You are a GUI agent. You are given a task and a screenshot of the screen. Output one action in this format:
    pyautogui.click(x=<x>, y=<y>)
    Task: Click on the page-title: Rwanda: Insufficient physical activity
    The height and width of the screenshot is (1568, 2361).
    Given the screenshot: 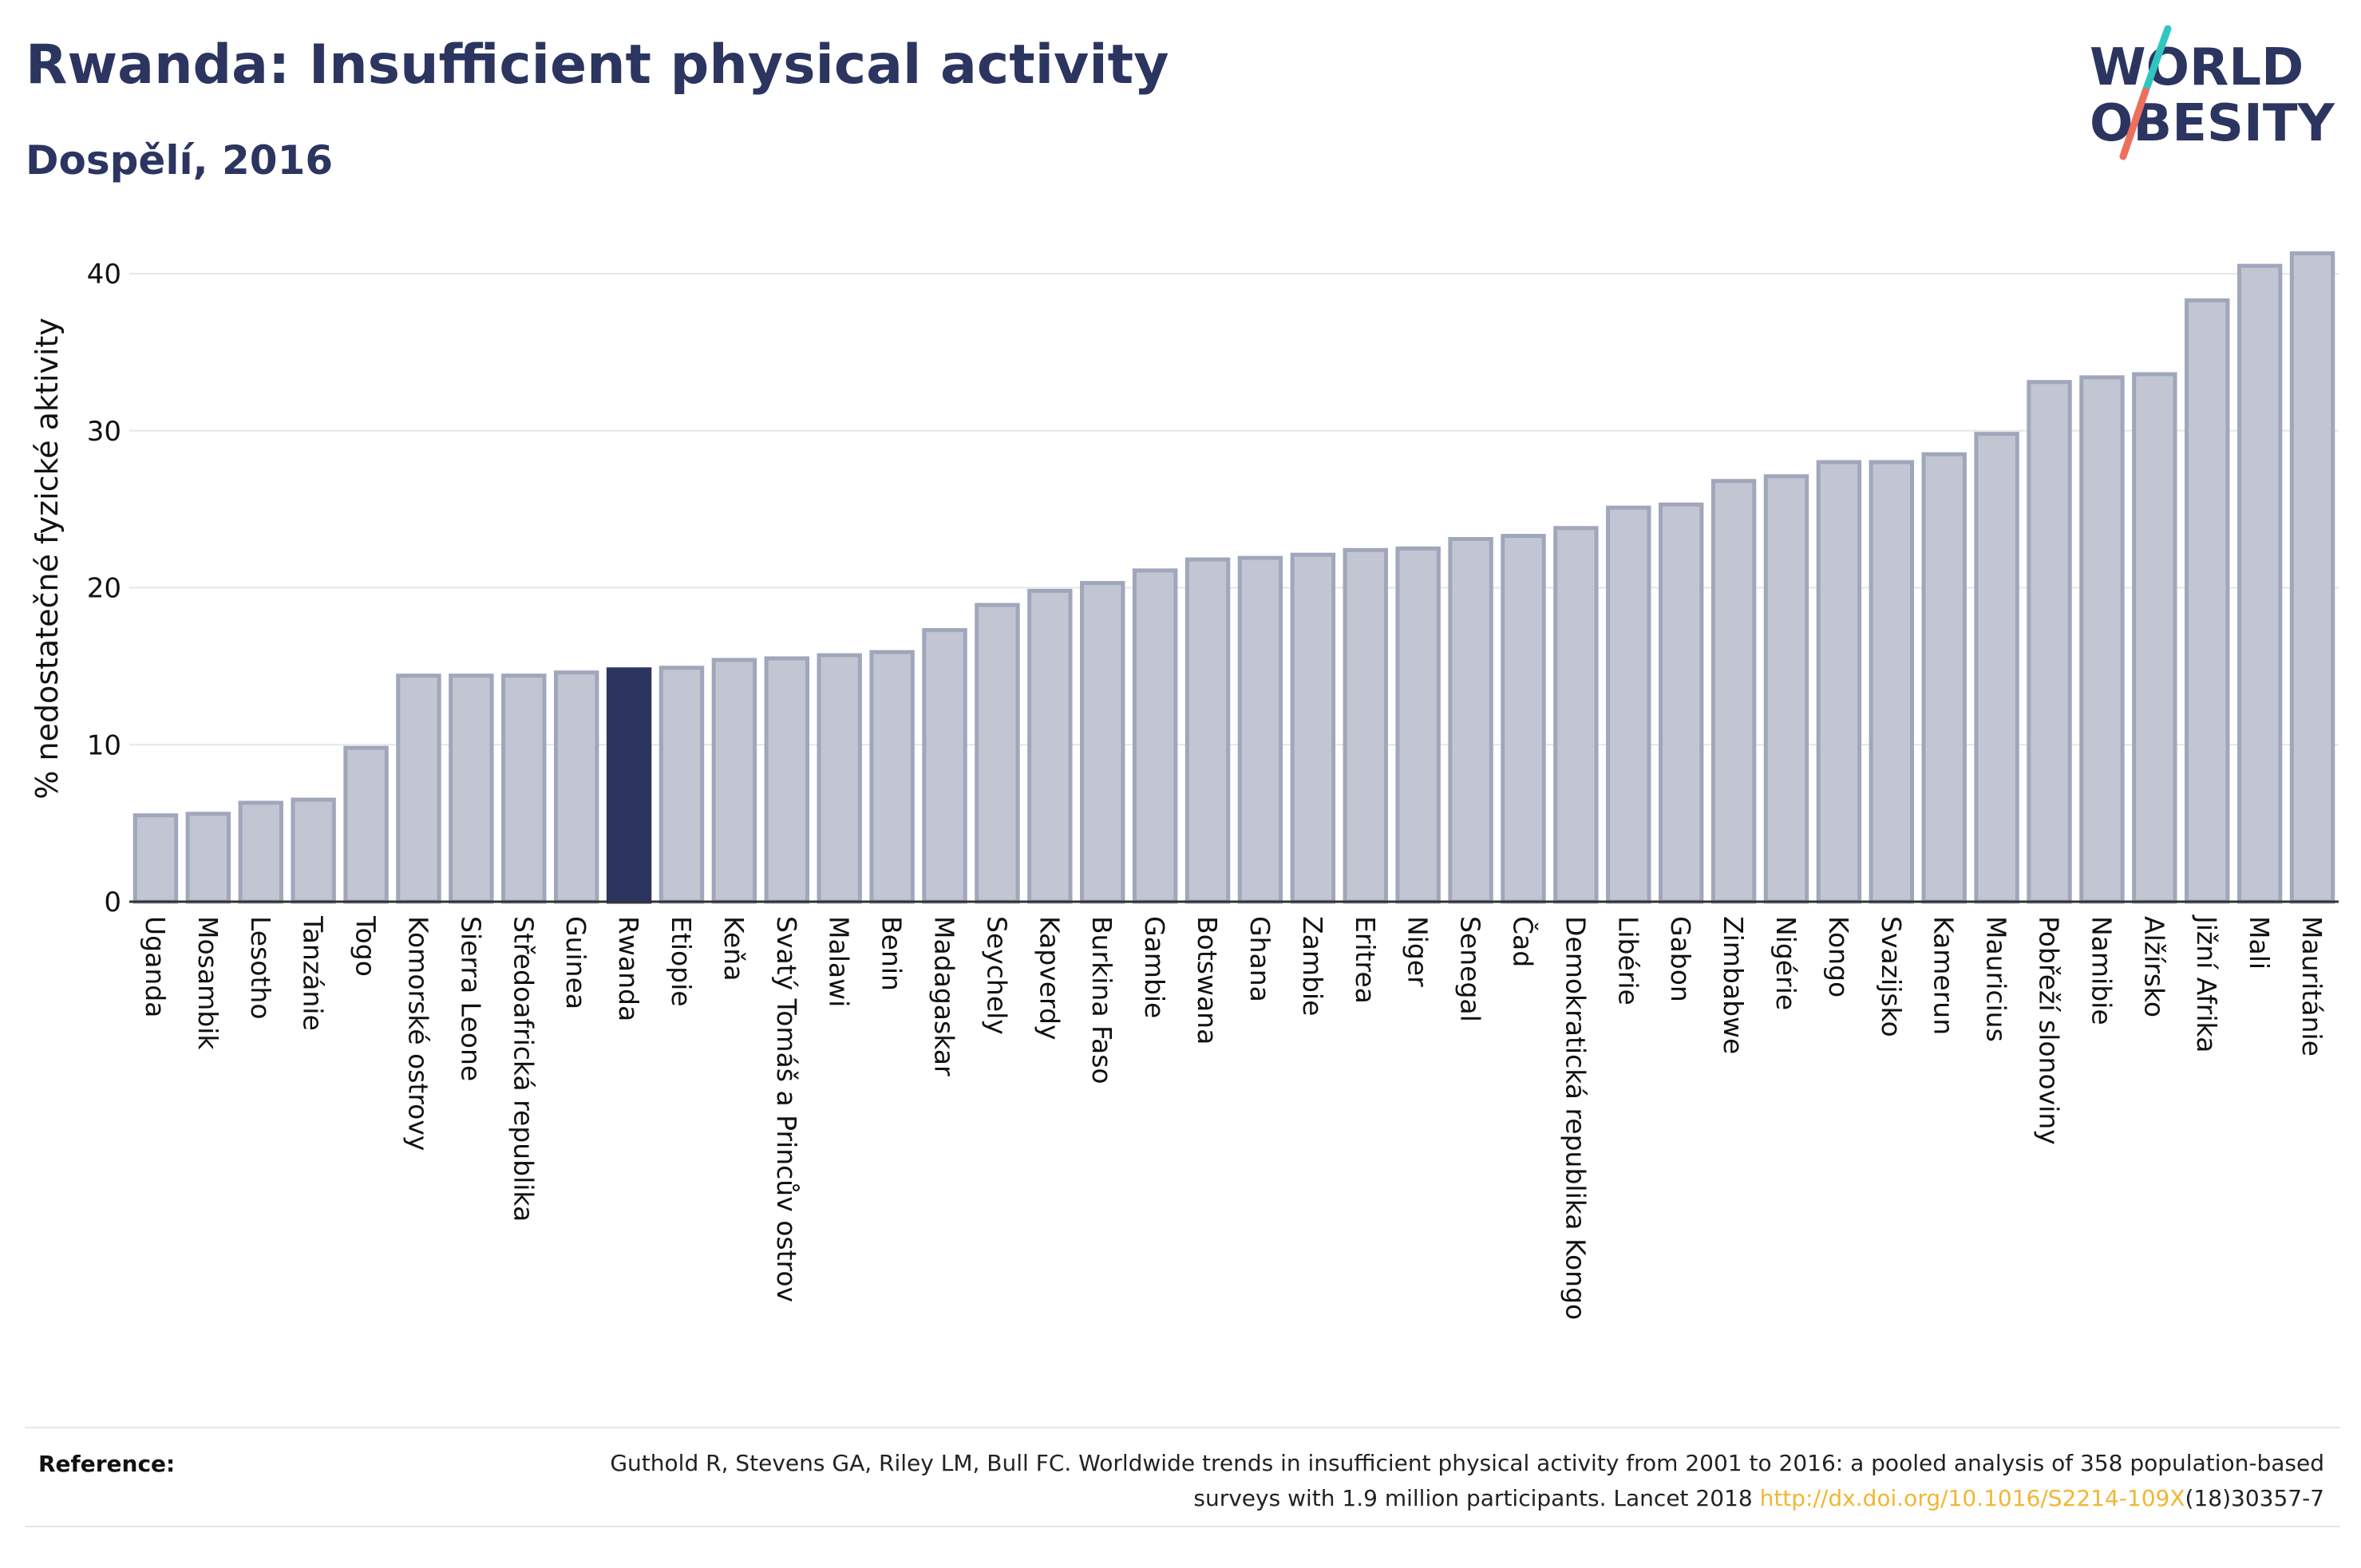 What is the action you would take?
    pyautogui.click(x=597, y=65)
    